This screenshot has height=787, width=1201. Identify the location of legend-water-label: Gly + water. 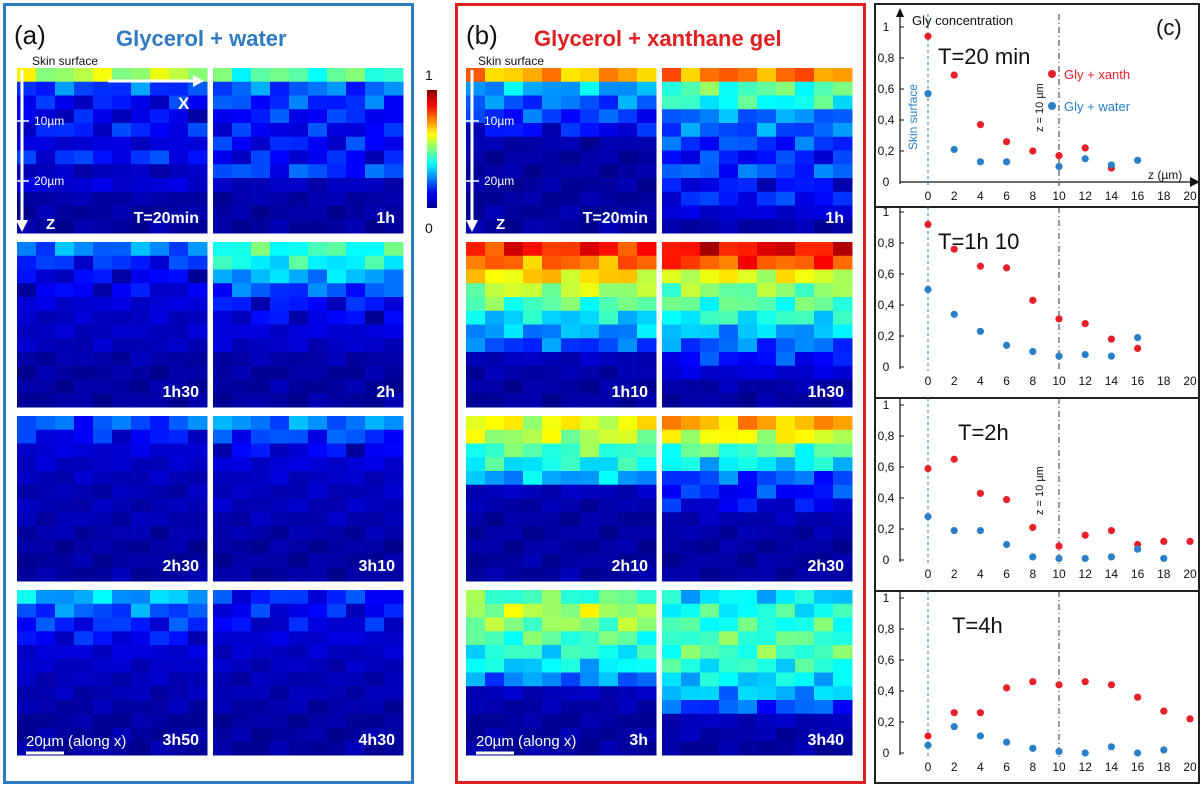
(1097, 106).